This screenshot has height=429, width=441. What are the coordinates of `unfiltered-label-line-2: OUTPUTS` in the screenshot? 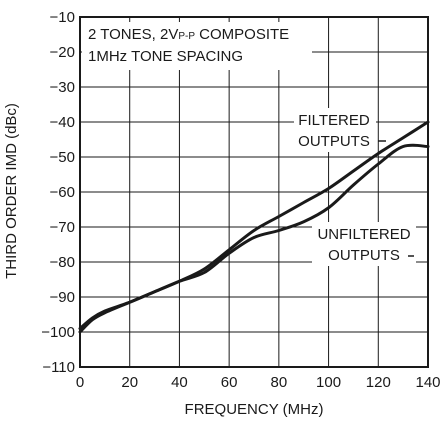 It's located at (364, 255).